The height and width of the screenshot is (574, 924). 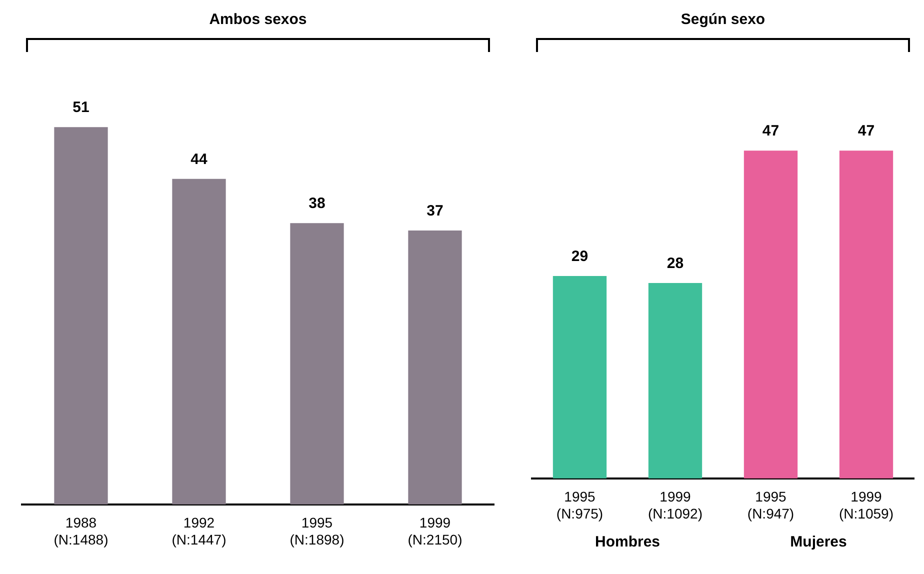 I want to click on x-tick-label: 1992 (N:1447), so click(x=199, y=531).